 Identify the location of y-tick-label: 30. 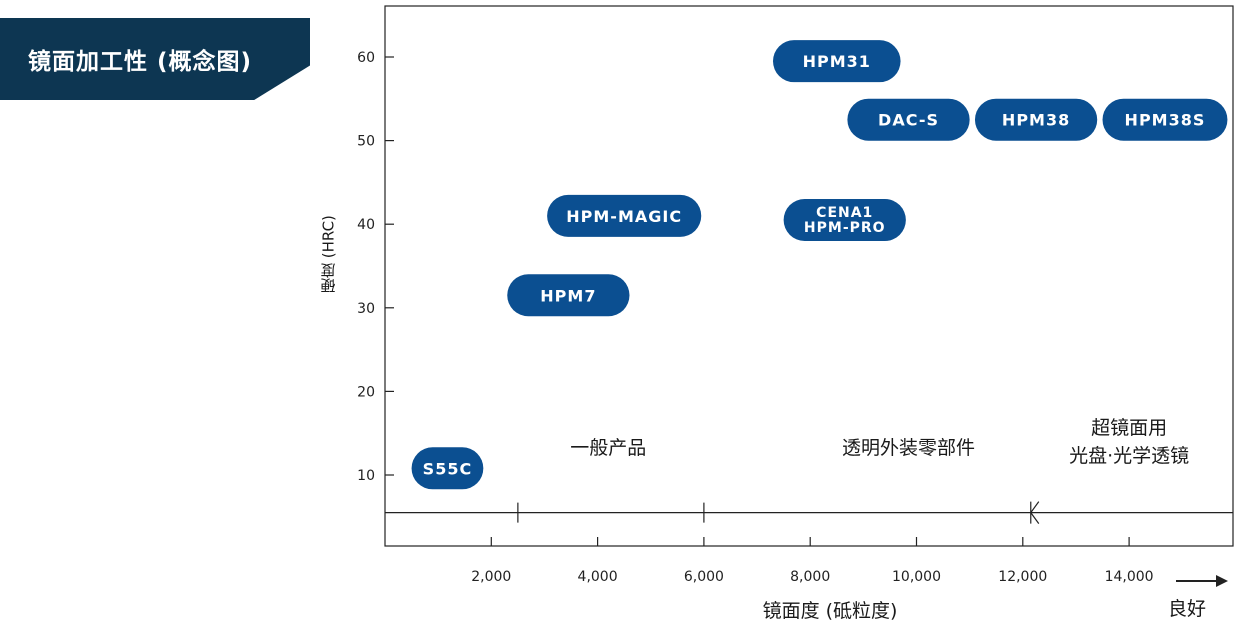
(366, 309).